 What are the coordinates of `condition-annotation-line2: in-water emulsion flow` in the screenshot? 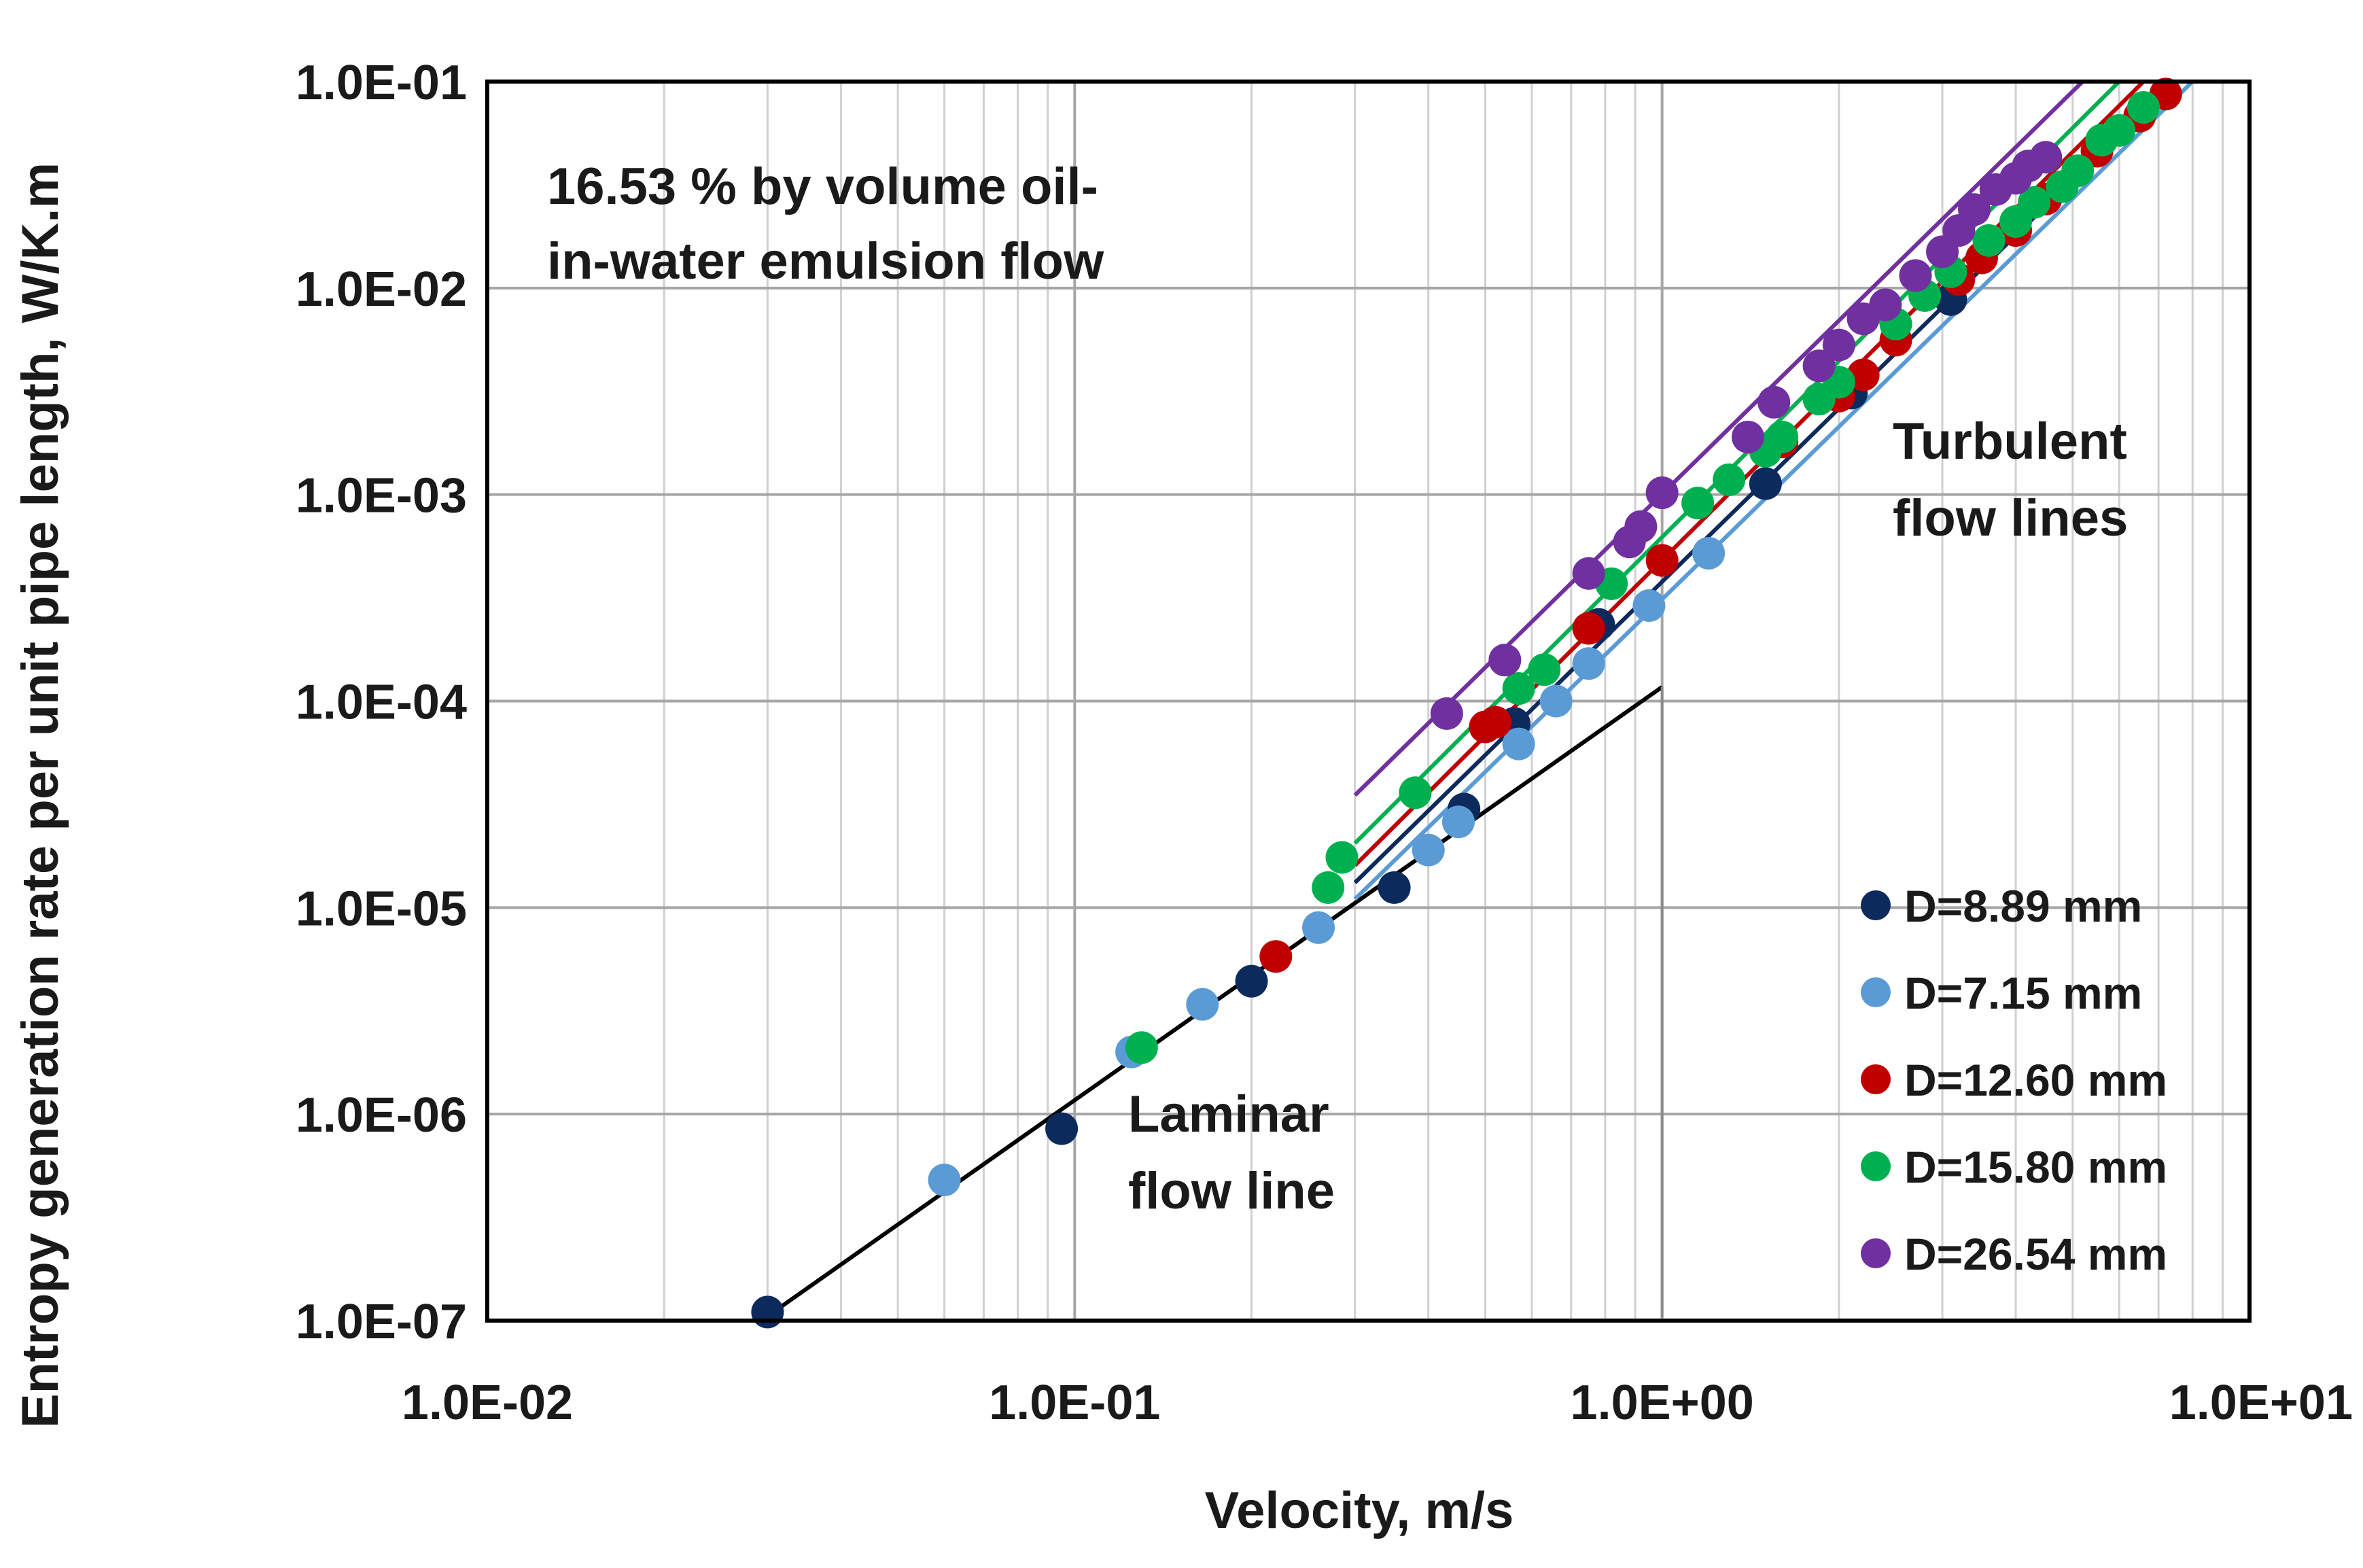 It's located at (825, 261).